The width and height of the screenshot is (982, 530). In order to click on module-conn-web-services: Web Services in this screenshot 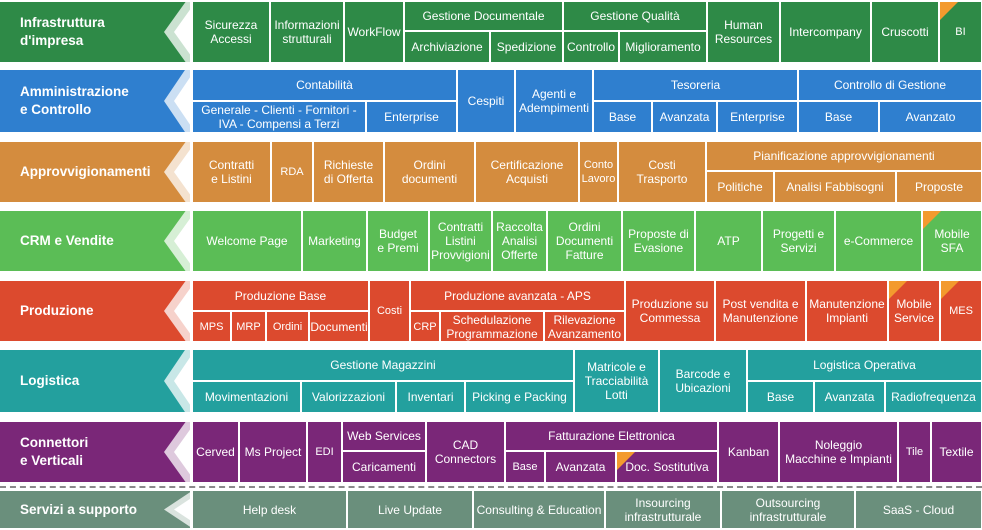, I will do `click(384, 436)`.